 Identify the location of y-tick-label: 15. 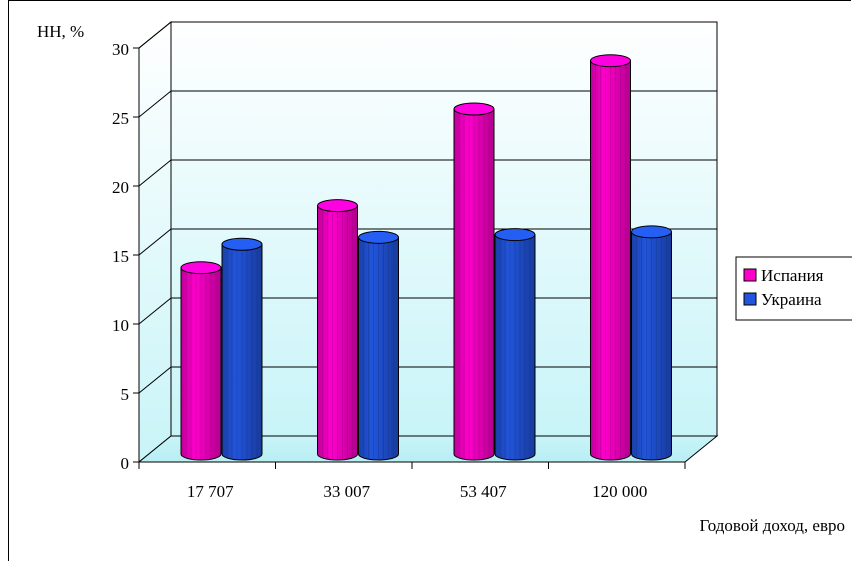
(120, 256).